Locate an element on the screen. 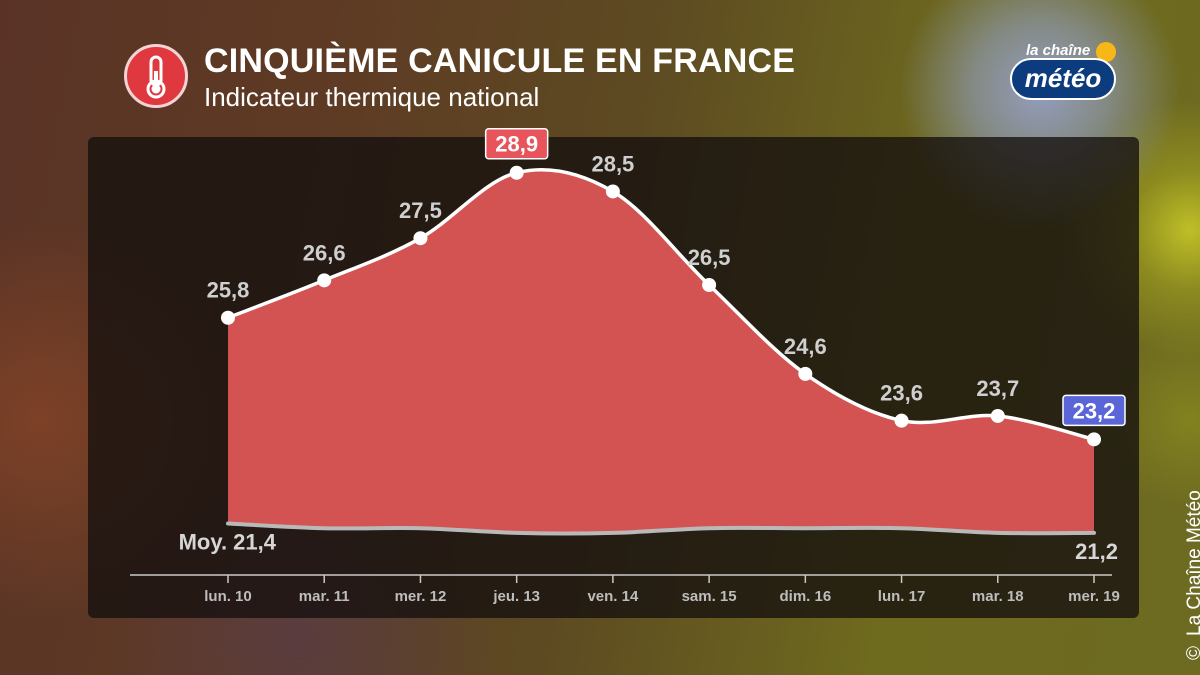 This screenshot has height=675, width=1200. x-tick-label: mer. 12 is located at coordinates (421, 596).